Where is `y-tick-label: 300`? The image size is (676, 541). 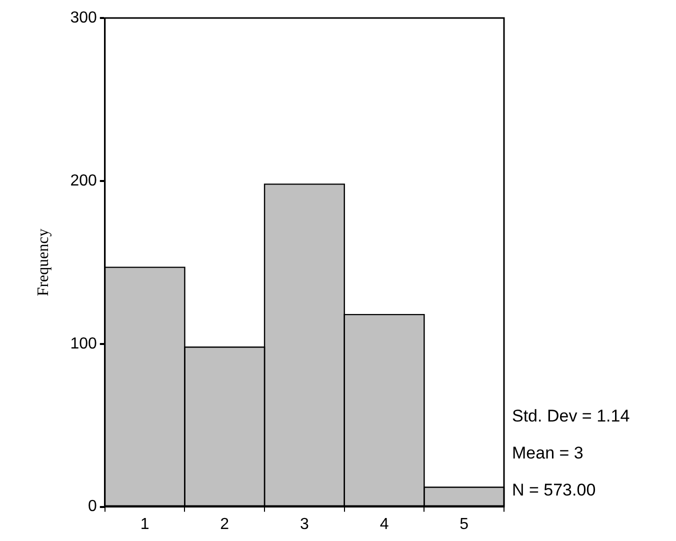 y-tick-label: 300 is located at coordinates (83, 17).